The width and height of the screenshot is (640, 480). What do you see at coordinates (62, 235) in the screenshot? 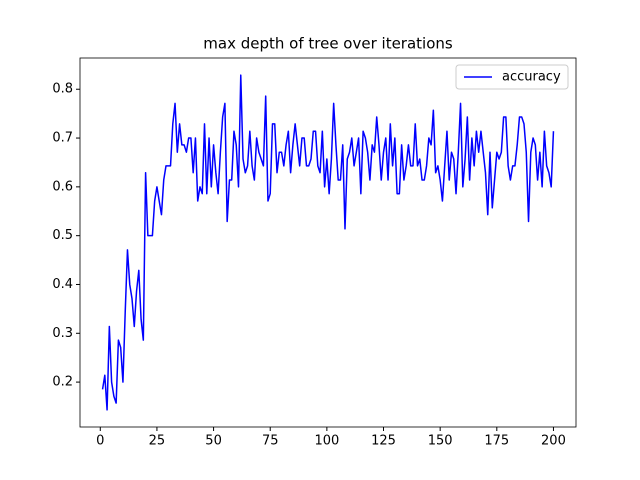
I see `y-tick-label: 0.5` at bounding box center [62, 235].